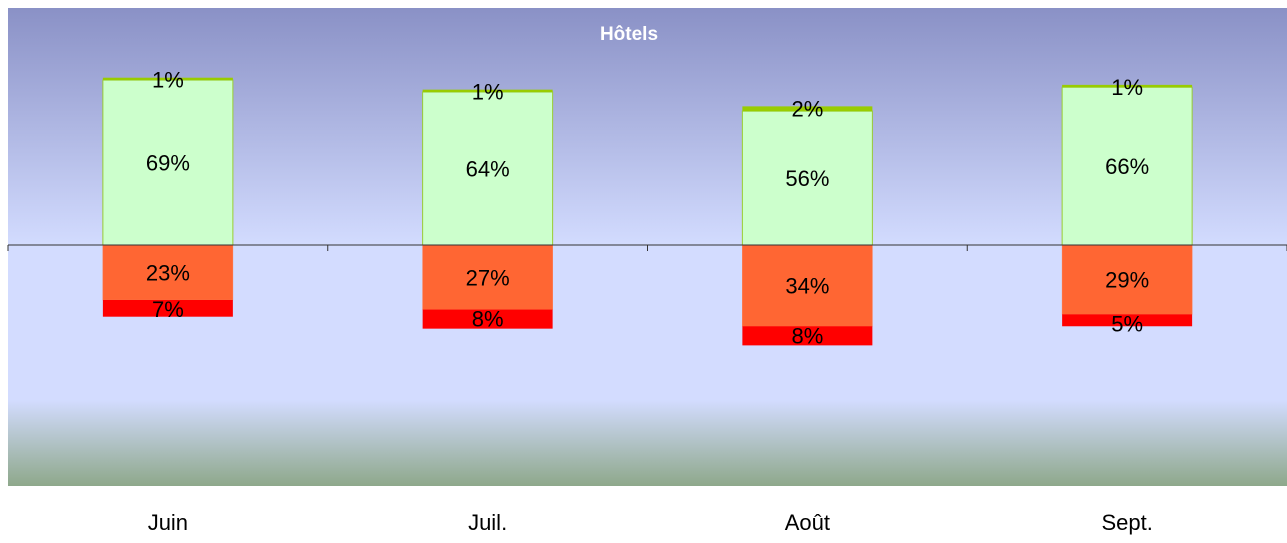 The image size is (1287, 543). I want to click on data-label-1-2: 64%, so click(488, 169).